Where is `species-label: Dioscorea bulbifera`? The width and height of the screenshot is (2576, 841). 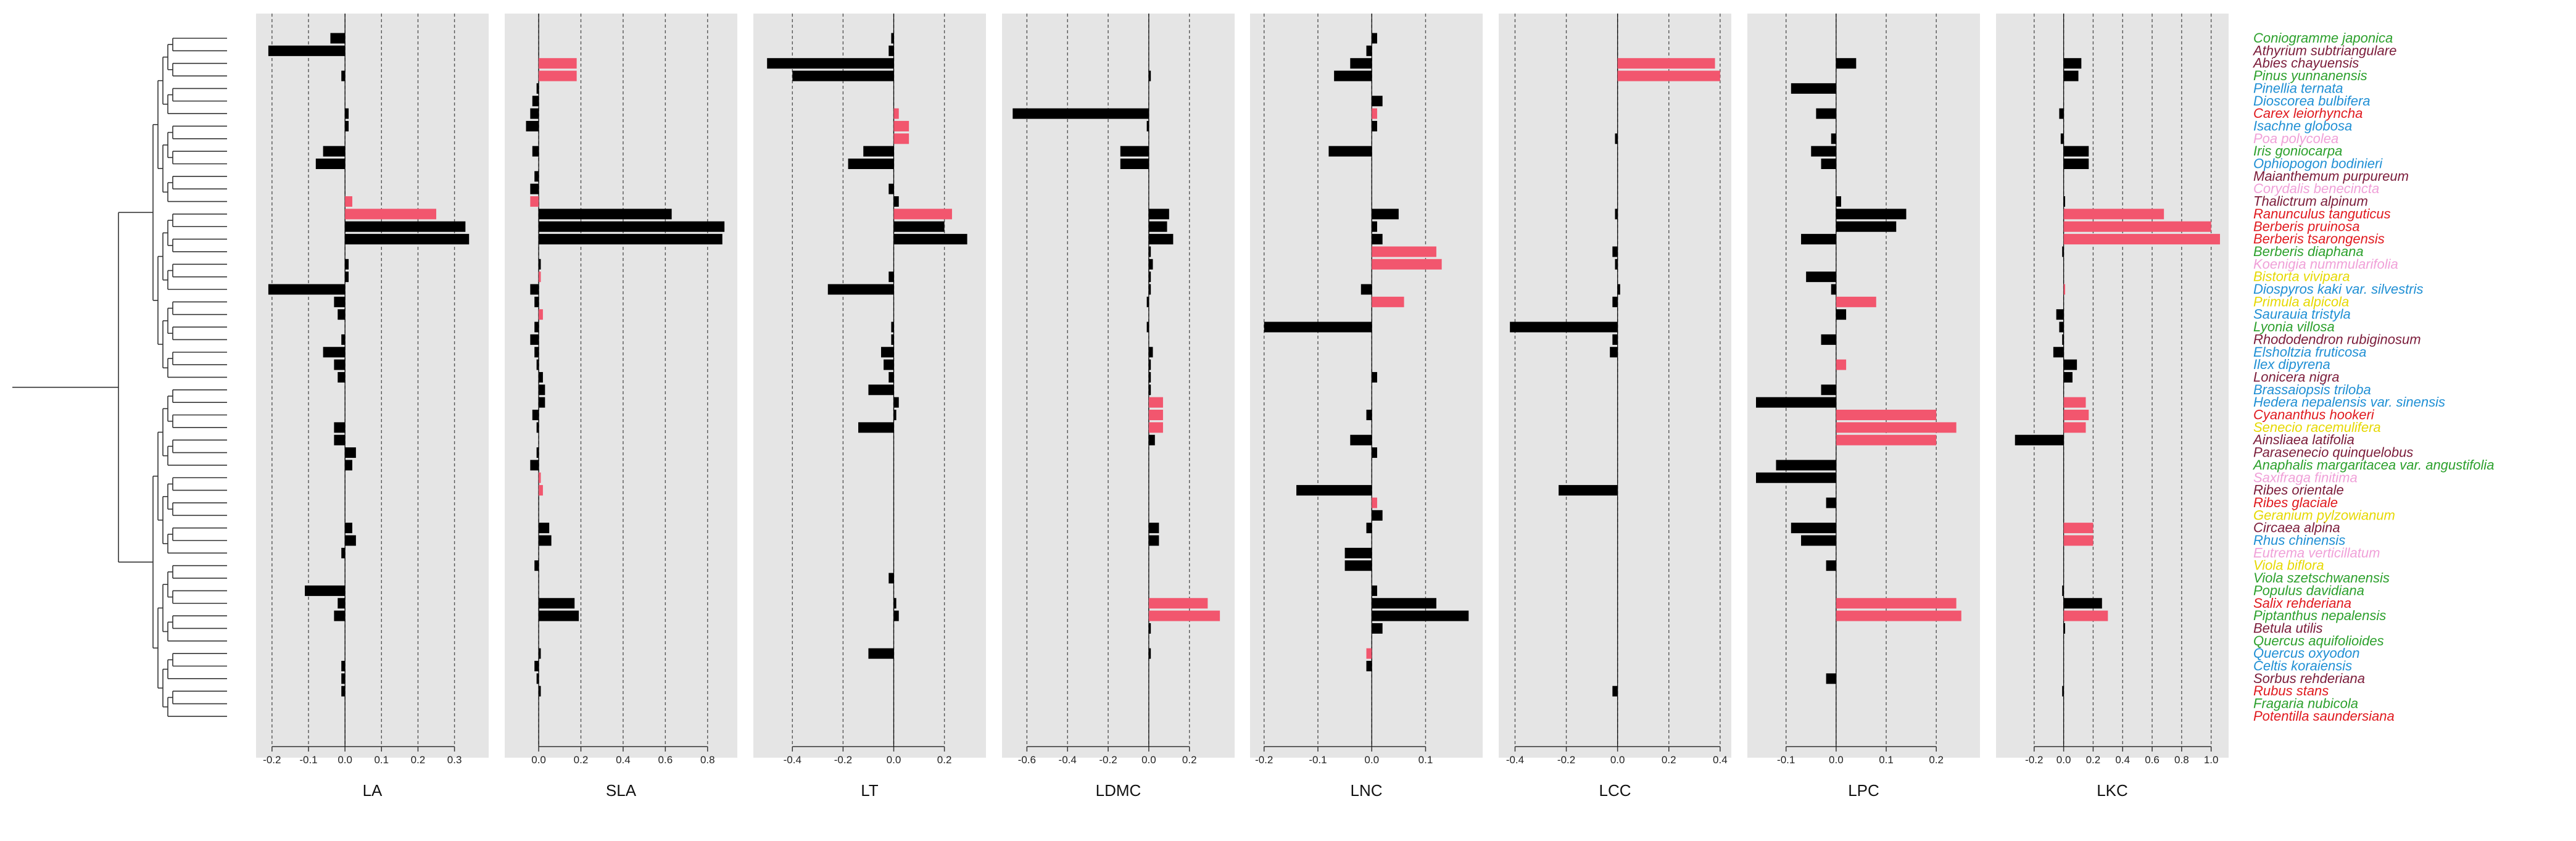
species-label: Dioscorea bulbifera is located at coordinates (2312, 101).